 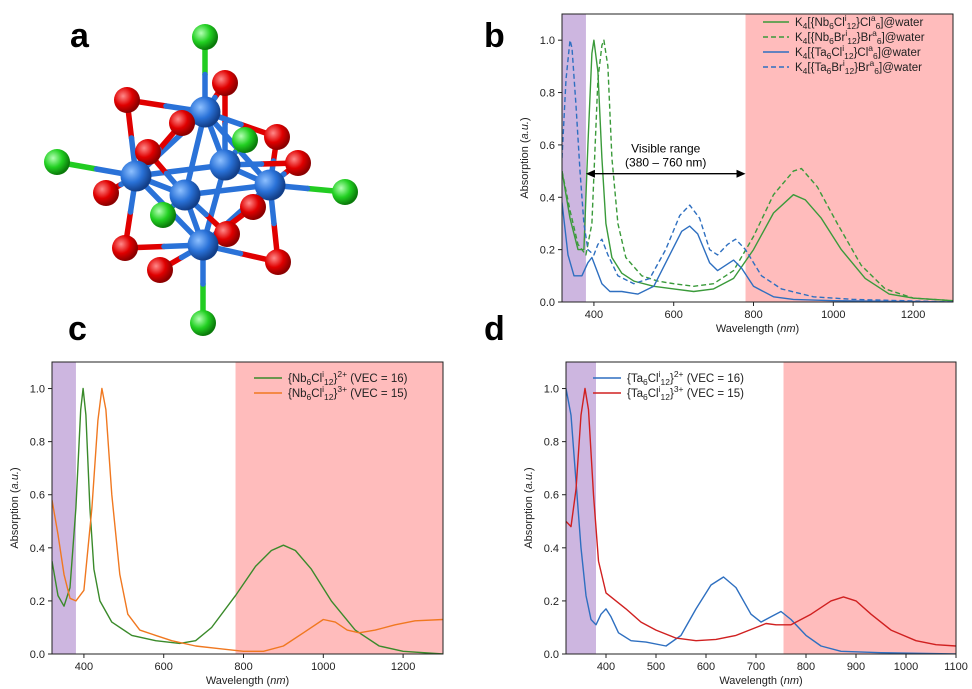 I want to click on visible-range-annotation: Visible range(380 – 760 nm), so click(x=665, y=160).